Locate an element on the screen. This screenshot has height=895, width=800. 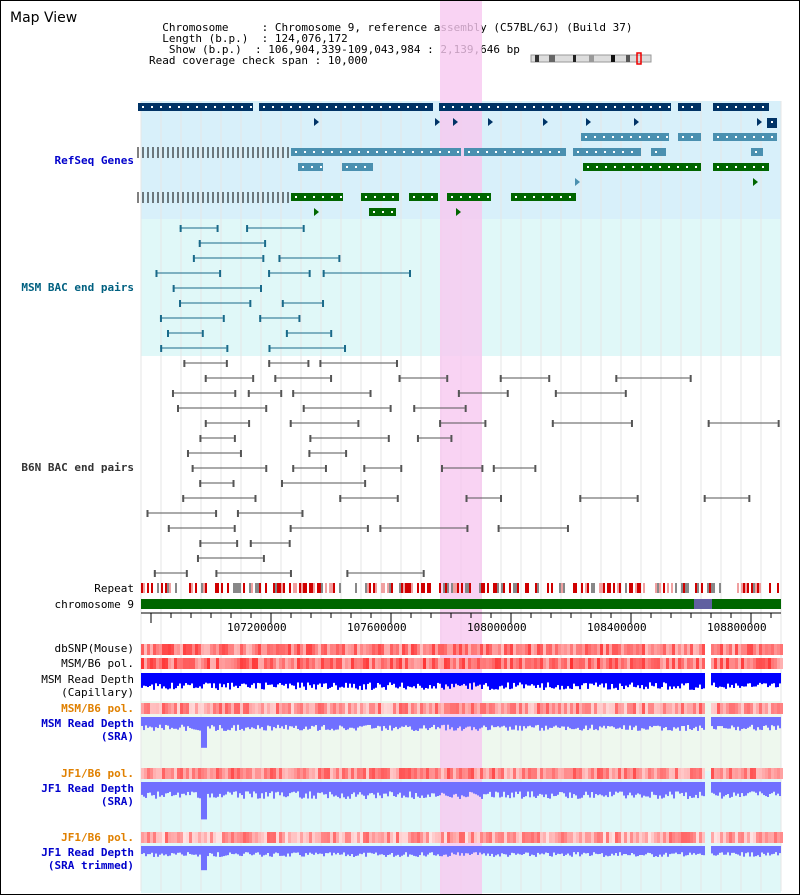
track-label-msm-bac: MSM BAC end pairs is located at coordinates (77, 287).